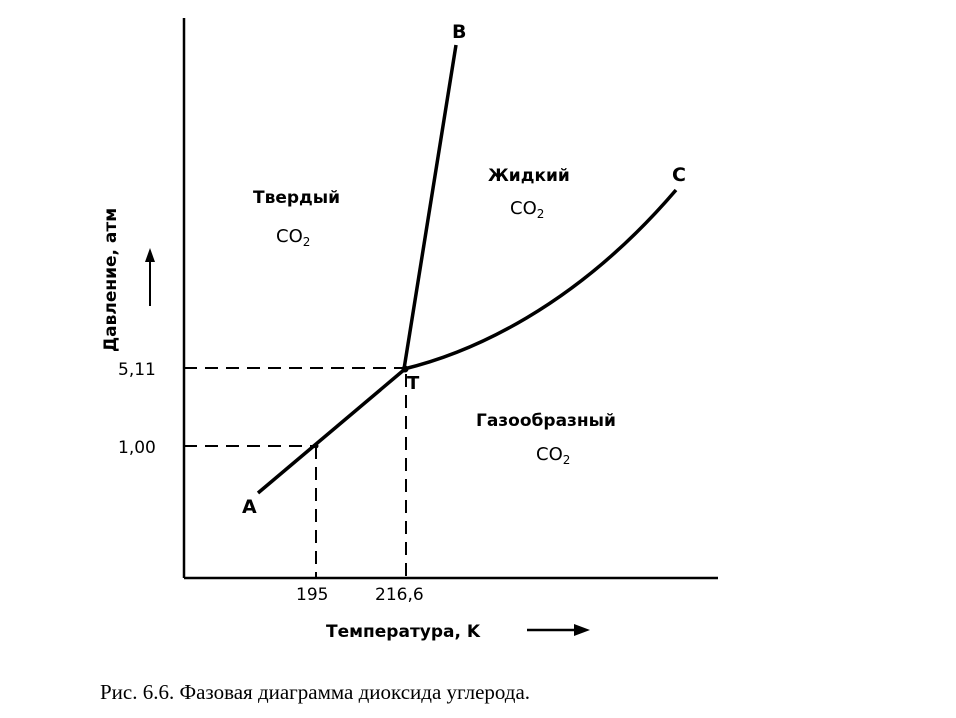  Describe the element at coordinates (679, 175) in the screenshot. I see `label-point-c: C` at that location.